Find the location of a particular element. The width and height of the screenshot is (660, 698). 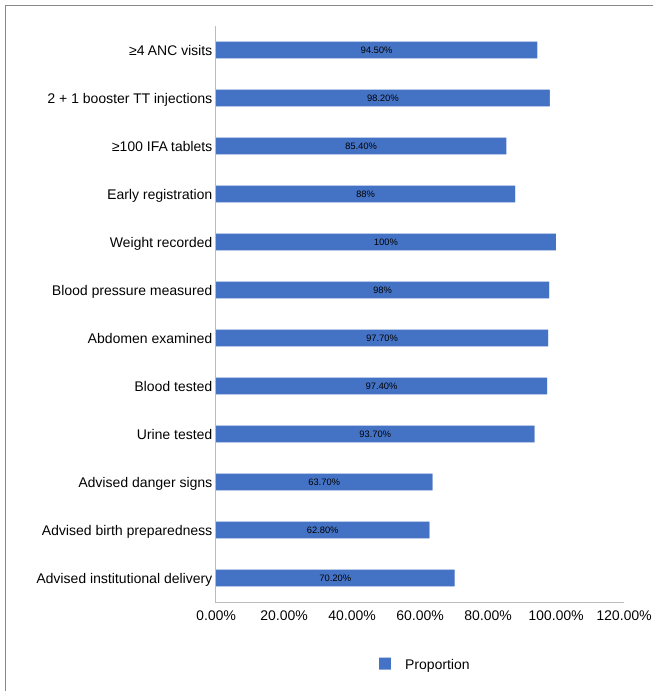

data-label: 97.70% is located at coordinates (382, 338).